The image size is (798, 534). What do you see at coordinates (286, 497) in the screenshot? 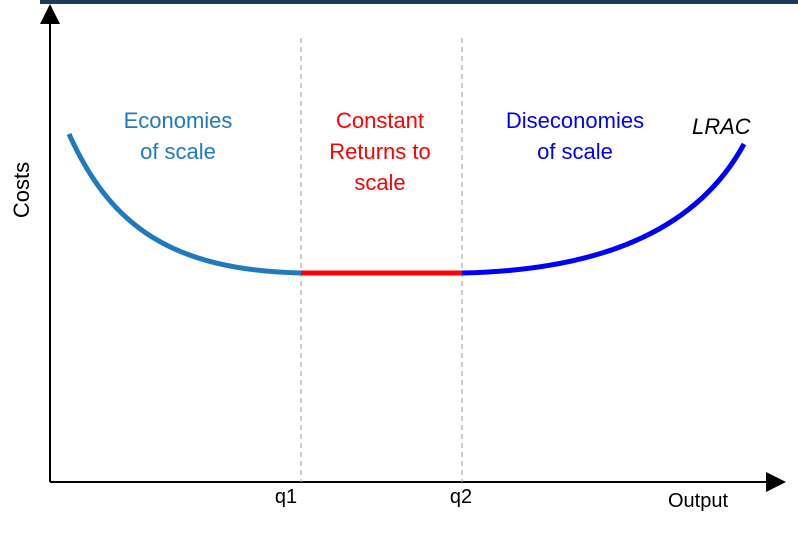
I see `tick-label-q1: q1` at bounding box center [286, 497].